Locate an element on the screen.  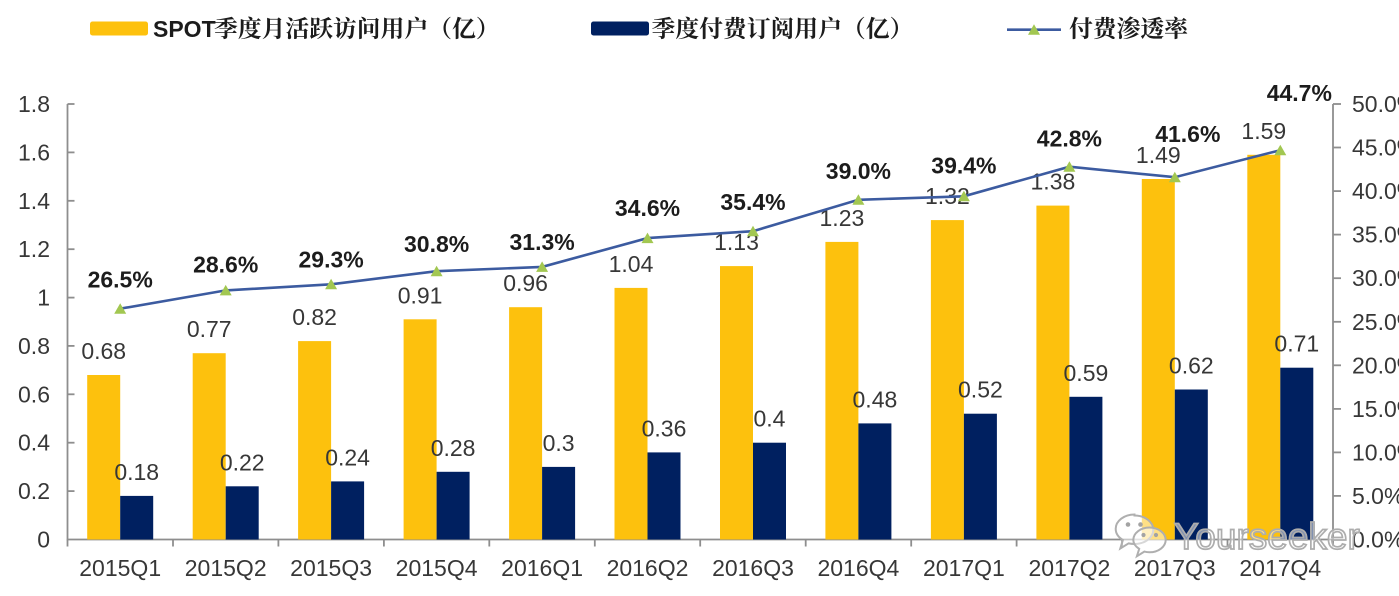
svg-text: 0.18 is located at coordinates (136, 472).